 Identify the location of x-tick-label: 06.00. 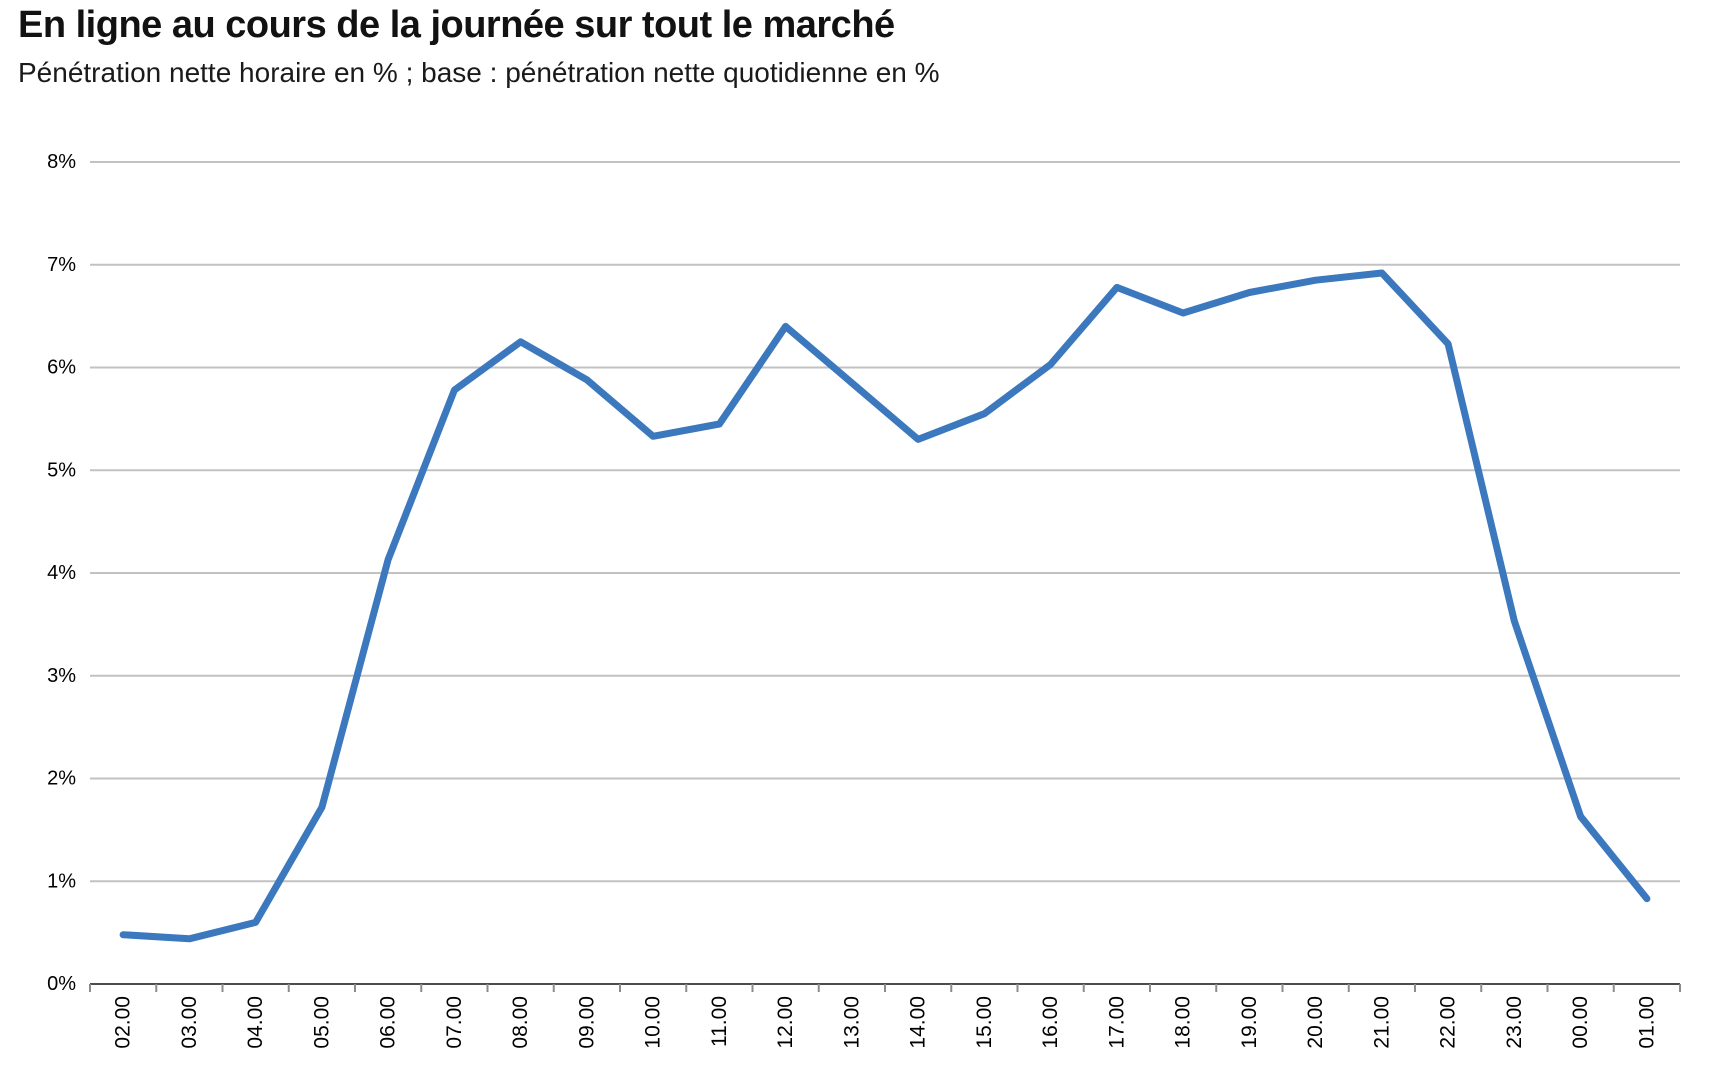
(388, 1022).